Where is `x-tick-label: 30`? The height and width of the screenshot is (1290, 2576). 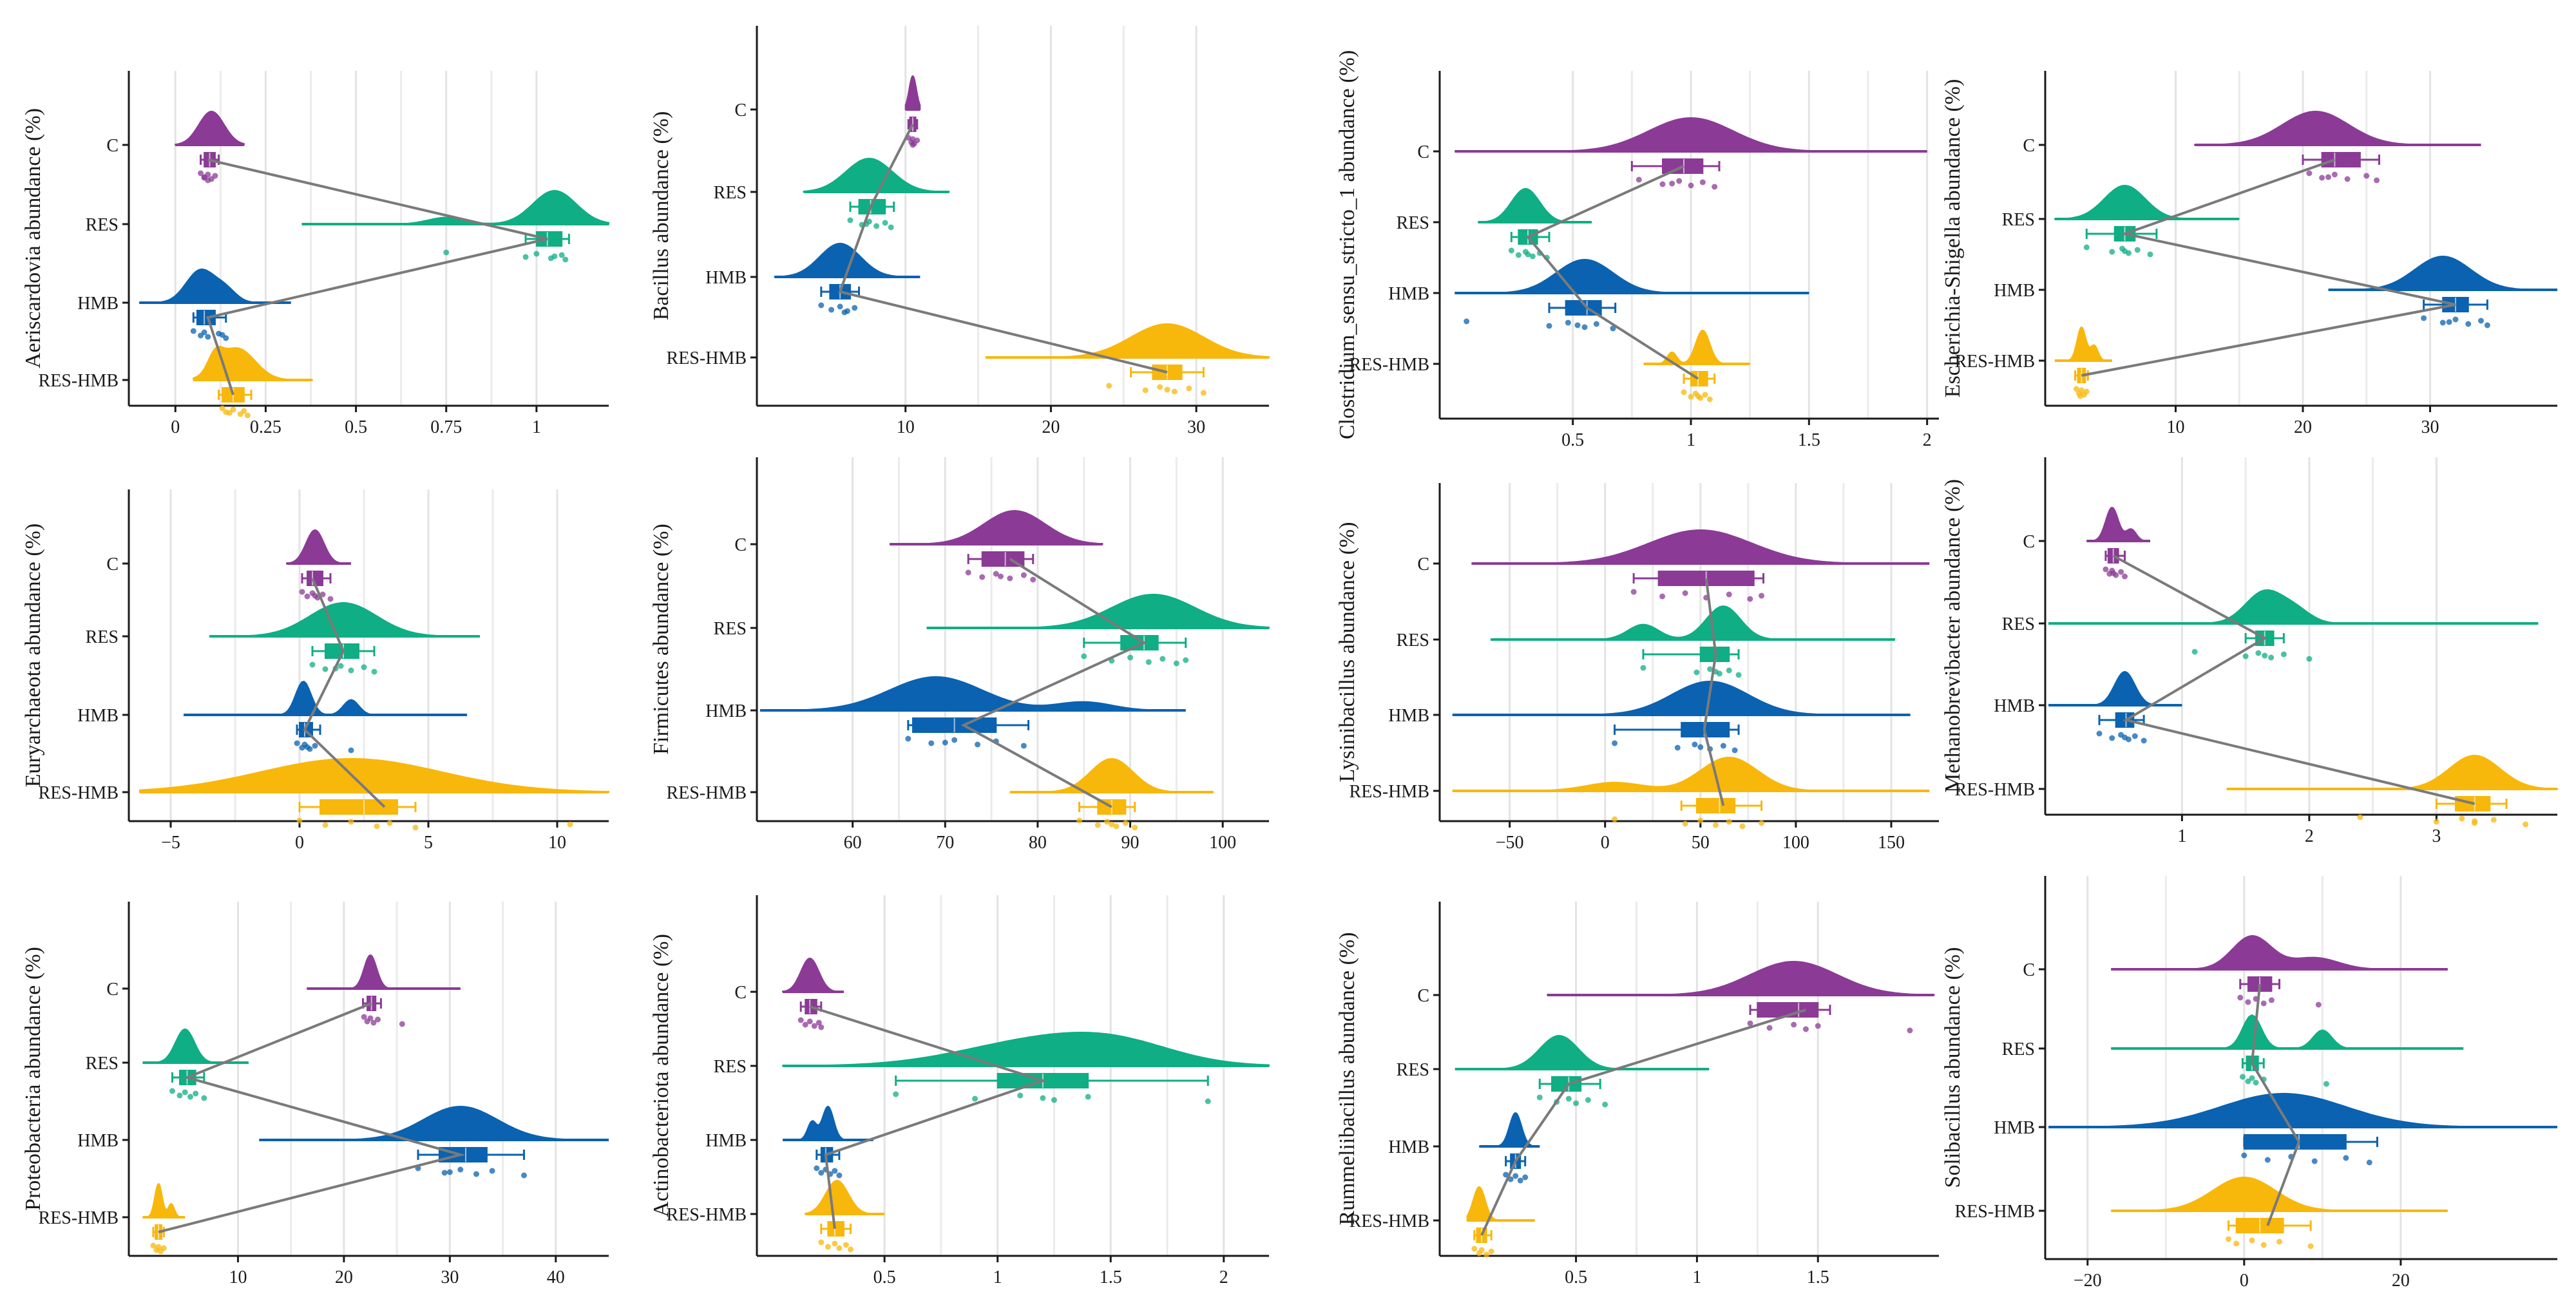 x-tick-label: 30 is located at coordinates (450, 1277).